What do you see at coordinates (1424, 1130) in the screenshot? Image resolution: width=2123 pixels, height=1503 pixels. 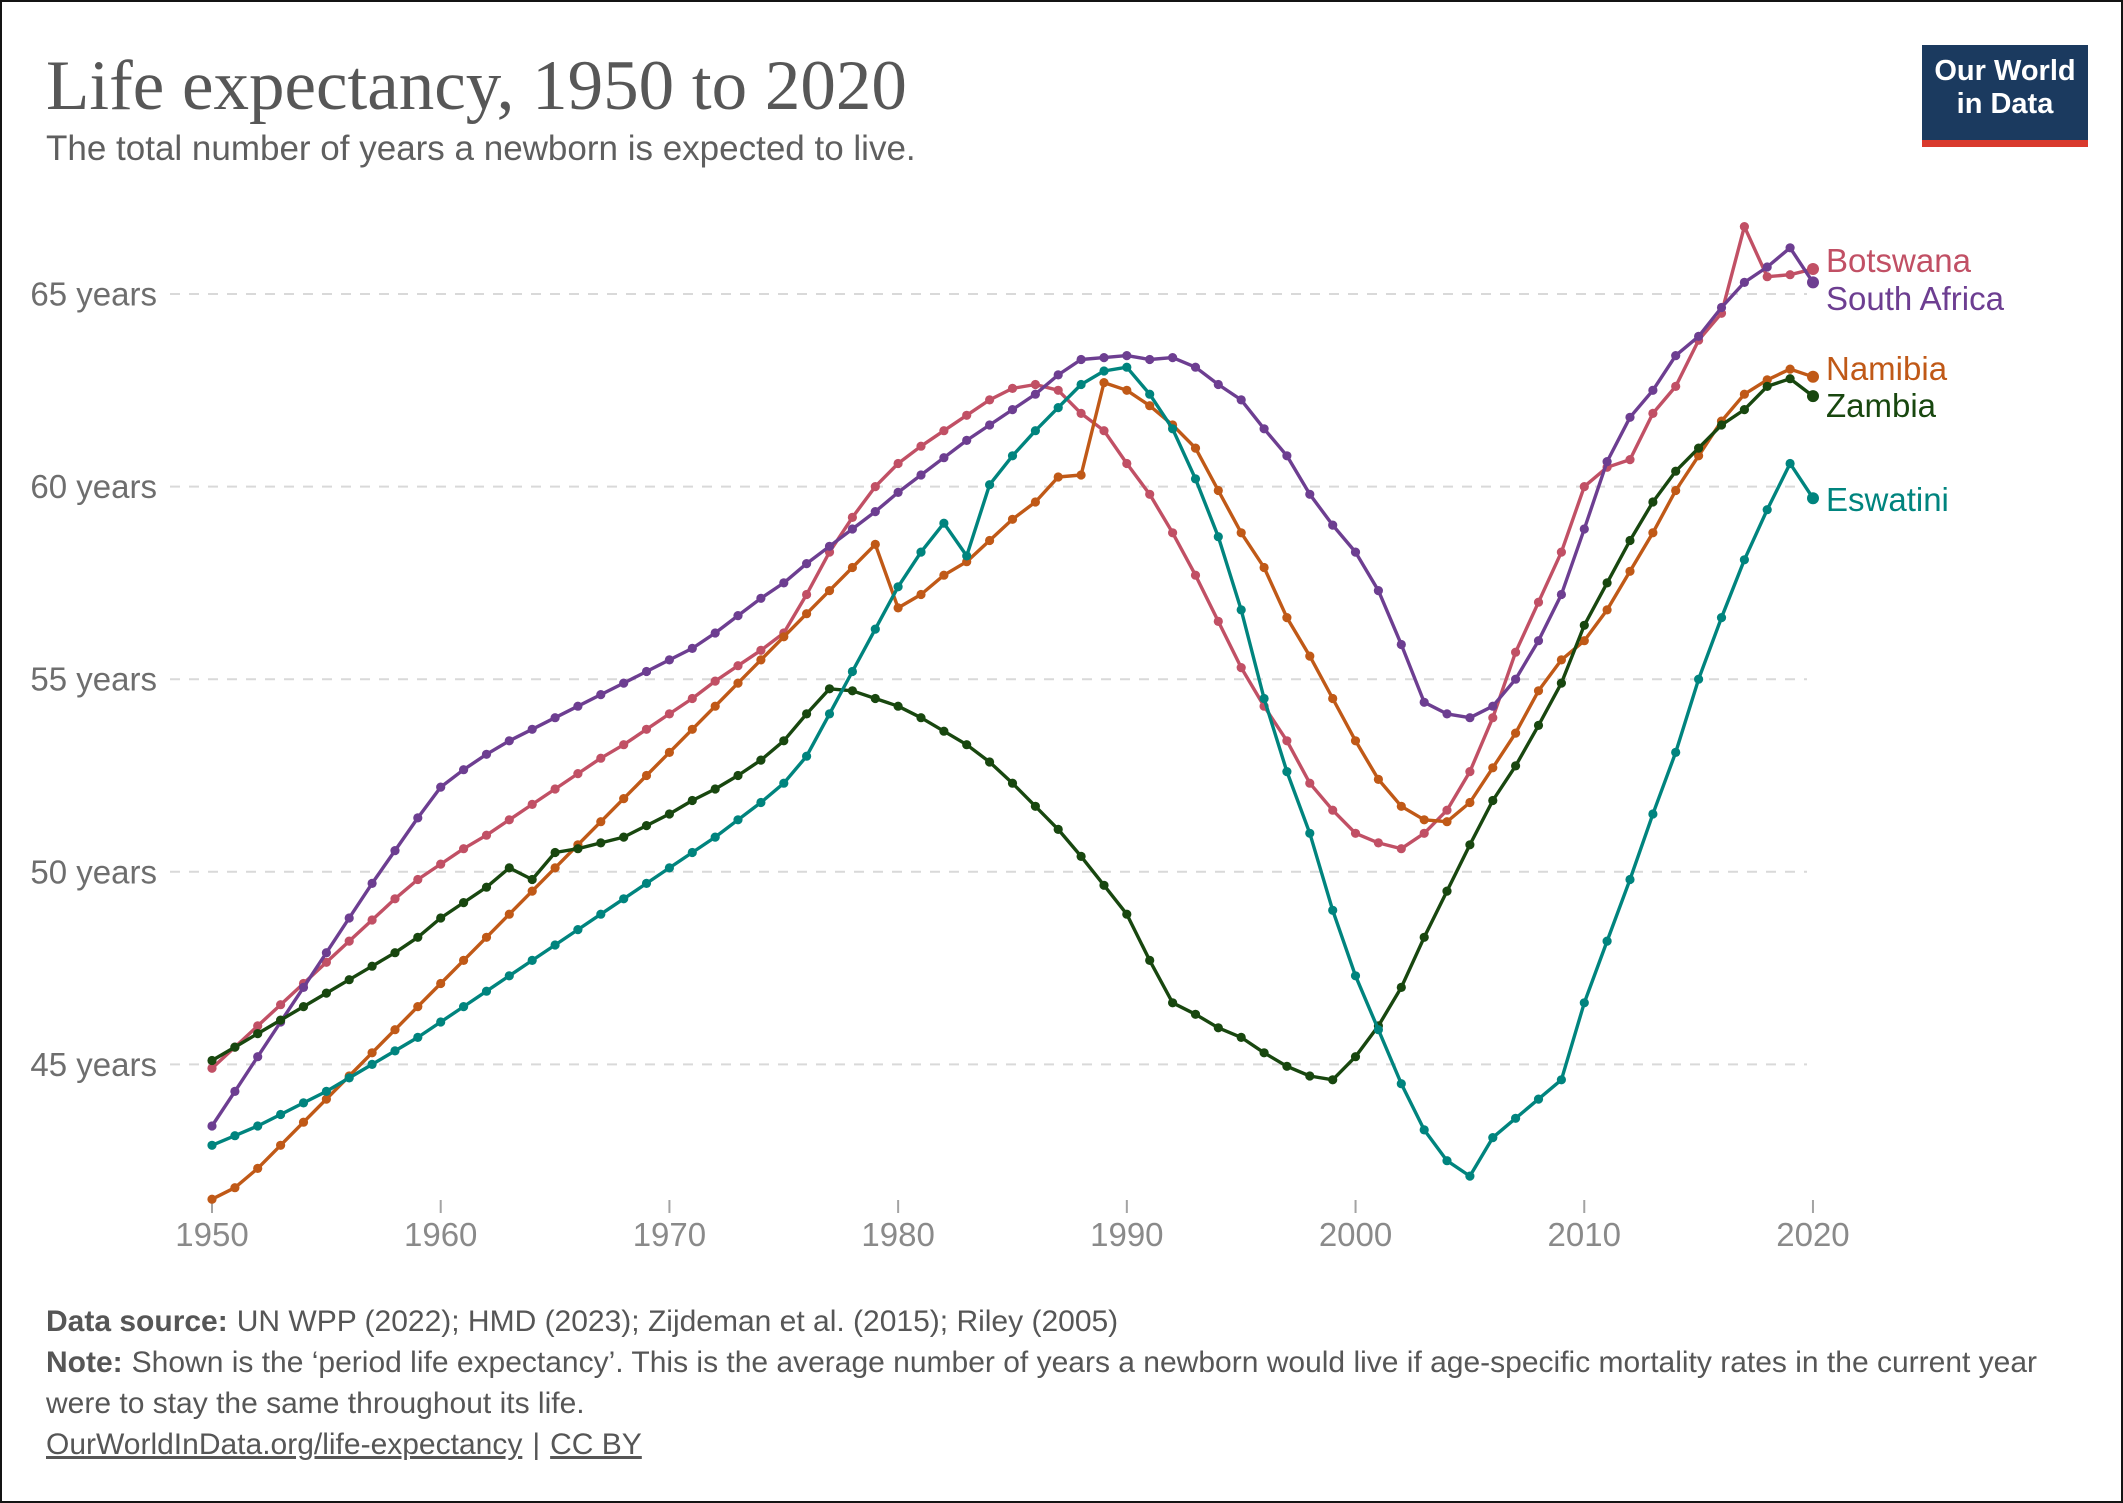 I see `data-point-eswatini-2003` at bounding box center [1424, 1130].